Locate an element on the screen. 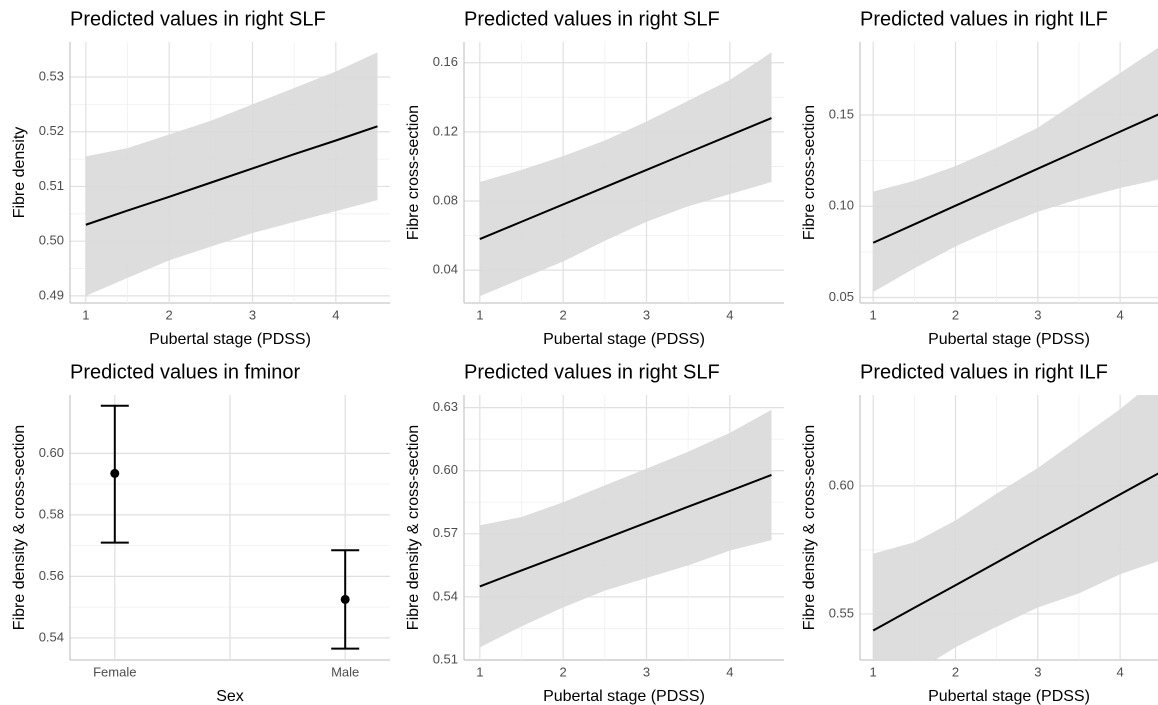 Image resolution: width=1158 pixels, height=705 pixels. y-axis-title: Fibre density is located at coordinates (19, 173).